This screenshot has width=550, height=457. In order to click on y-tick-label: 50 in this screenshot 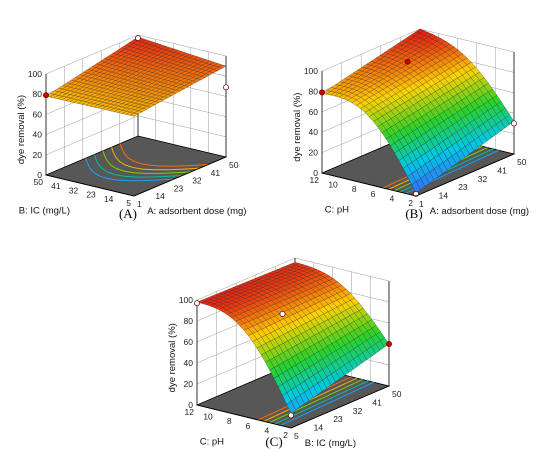, I will do `click(39, 182)`.